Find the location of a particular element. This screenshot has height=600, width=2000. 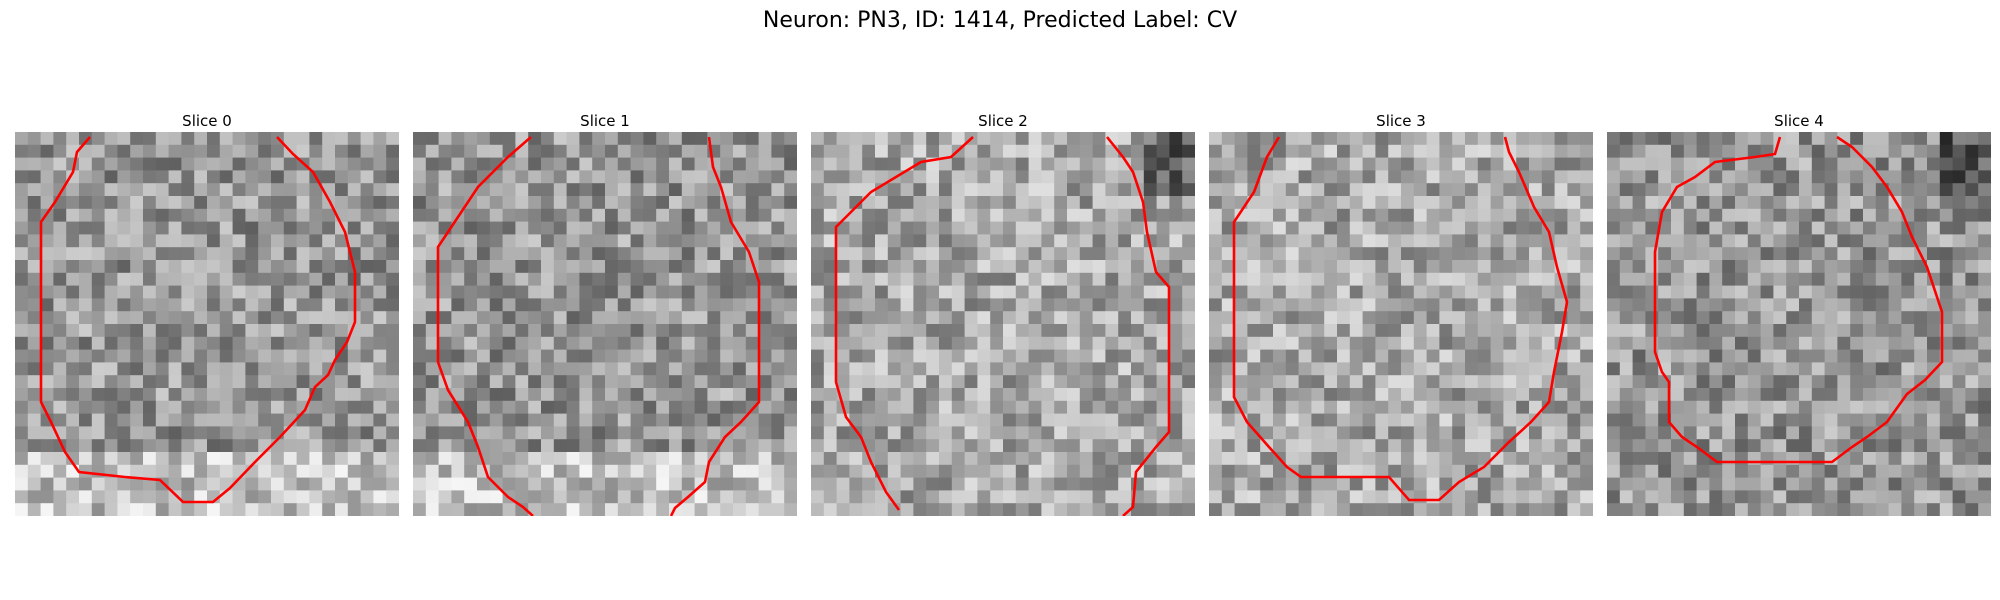

slice-title: Slice 2 is located at coordinates (1003, 121).